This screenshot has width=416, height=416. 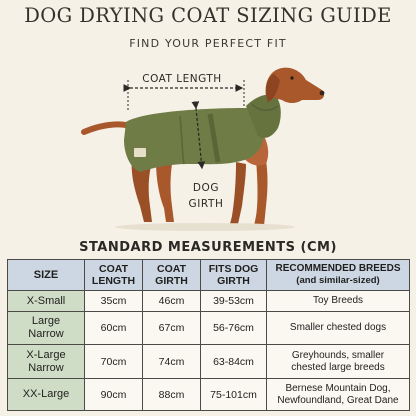 I want to click on dog-back-leg-front, so click(x=165, y=191).